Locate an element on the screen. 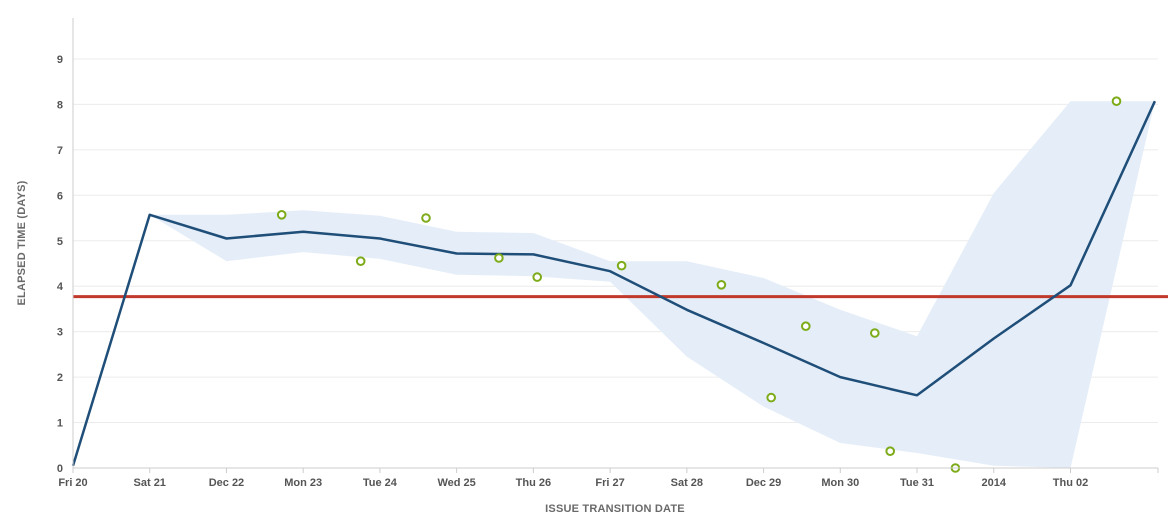  x-tick-label: Tue 24 is located at coordinates (380, 483).